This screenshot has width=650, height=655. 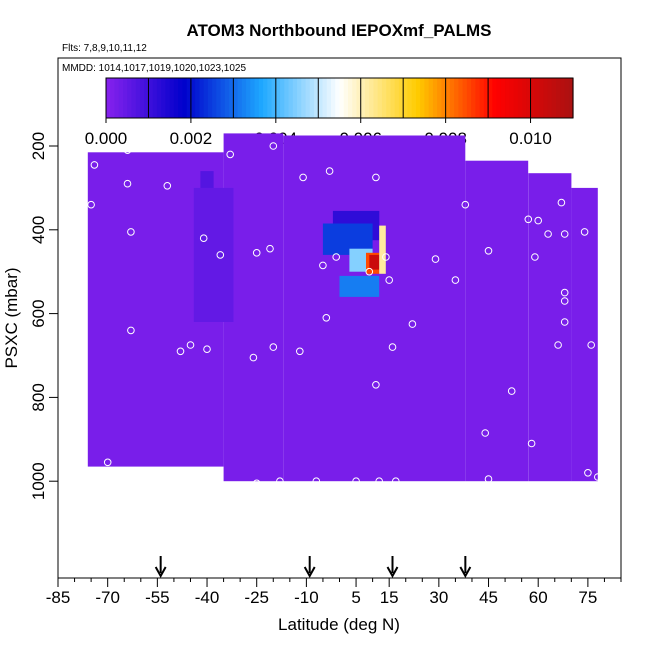 What do you see at coordinates (530, 138) in the screenshot?
I see `colorbar-tick-label: 0.010` at bounding box center [530, 138].